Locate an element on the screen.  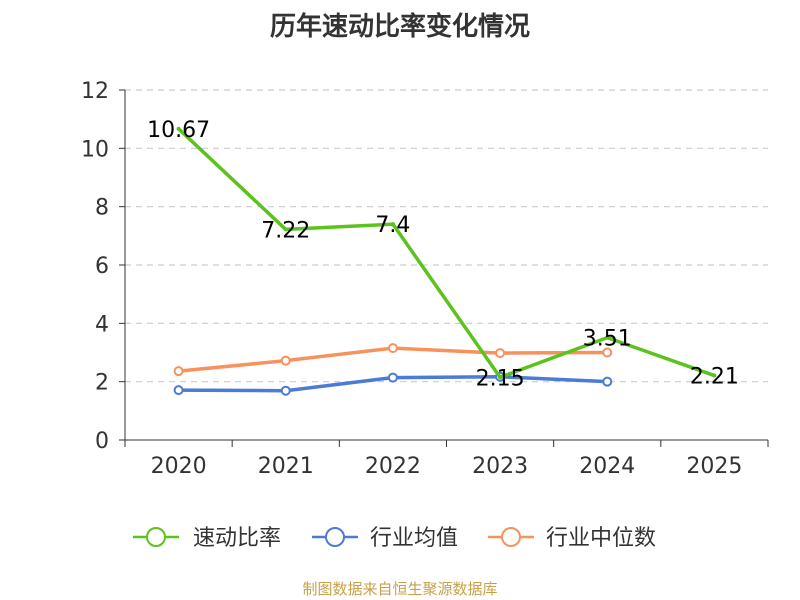
x-tick-label-2020: 2020 is located at coordinates (179, 466).